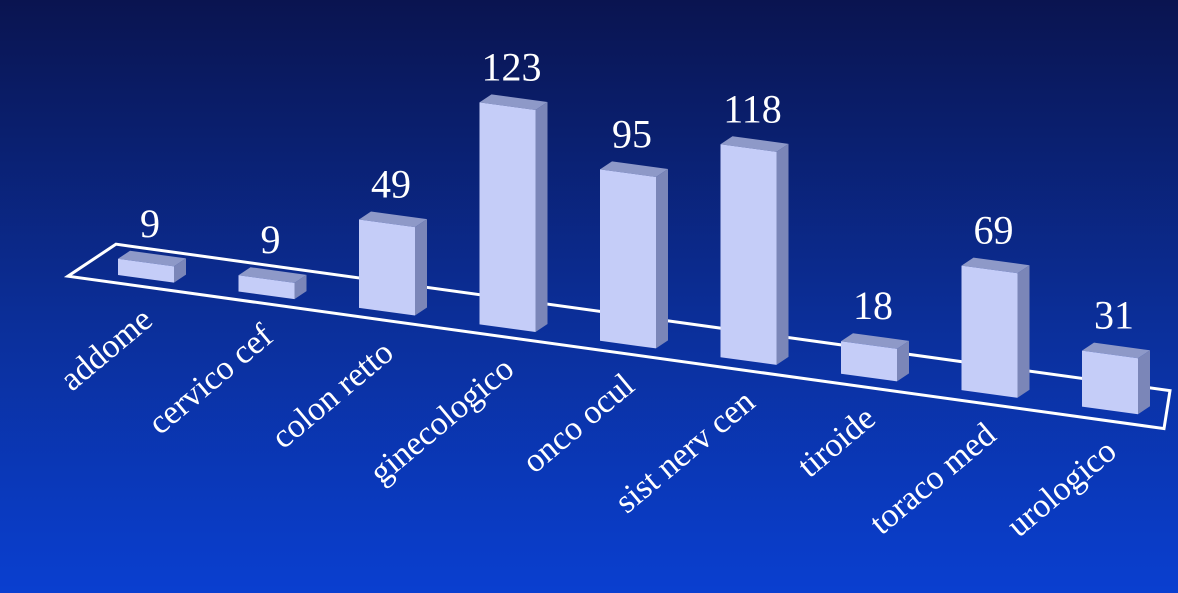 This screenshot has width=1178, height=593. I want to click on category-label: toraco med, so click(933, 479).